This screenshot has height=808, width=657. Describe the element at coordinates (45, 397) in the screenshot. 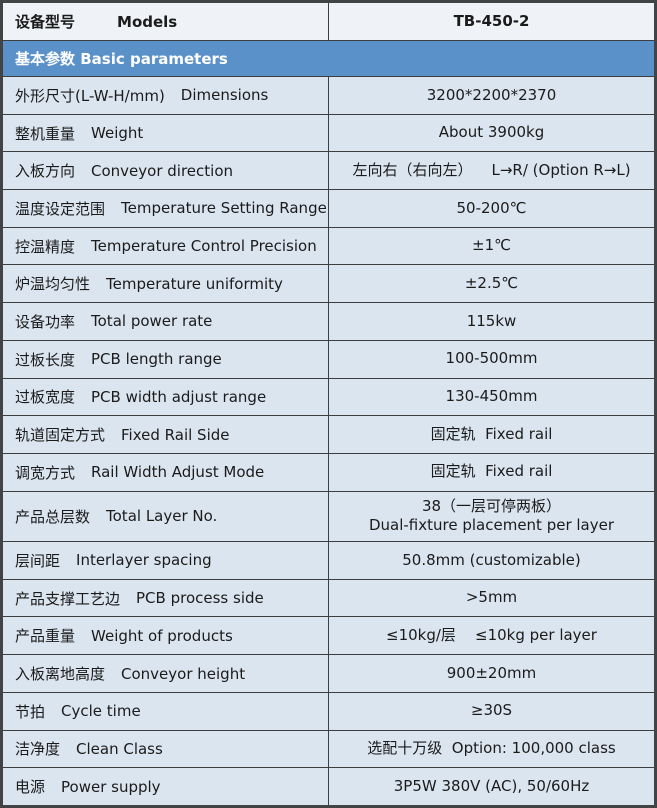

I see `param-label-zh: 过板宽度` at that location.